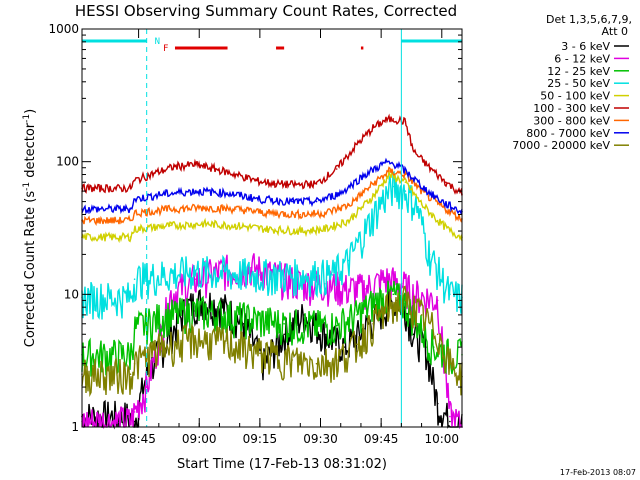 The height and width of the screenshot is (480, 640). Describe the element at coordinates (568, 133) in the screenshot. I see `legend-label: 800 - 7000 keV` at that location.